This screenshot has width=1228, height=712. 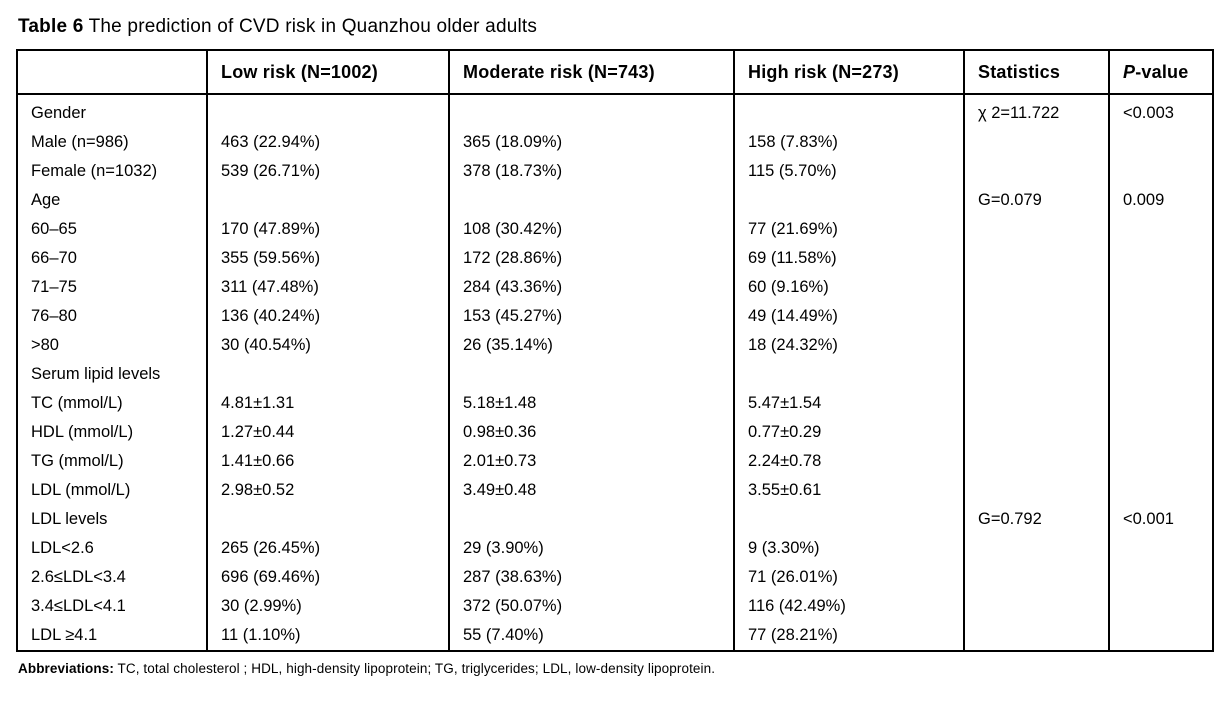 What do you see at coordinates (591, 287) in the screenshot?
I see `data-cell: 284 (43.36%)` at bounding box center [591, 287].